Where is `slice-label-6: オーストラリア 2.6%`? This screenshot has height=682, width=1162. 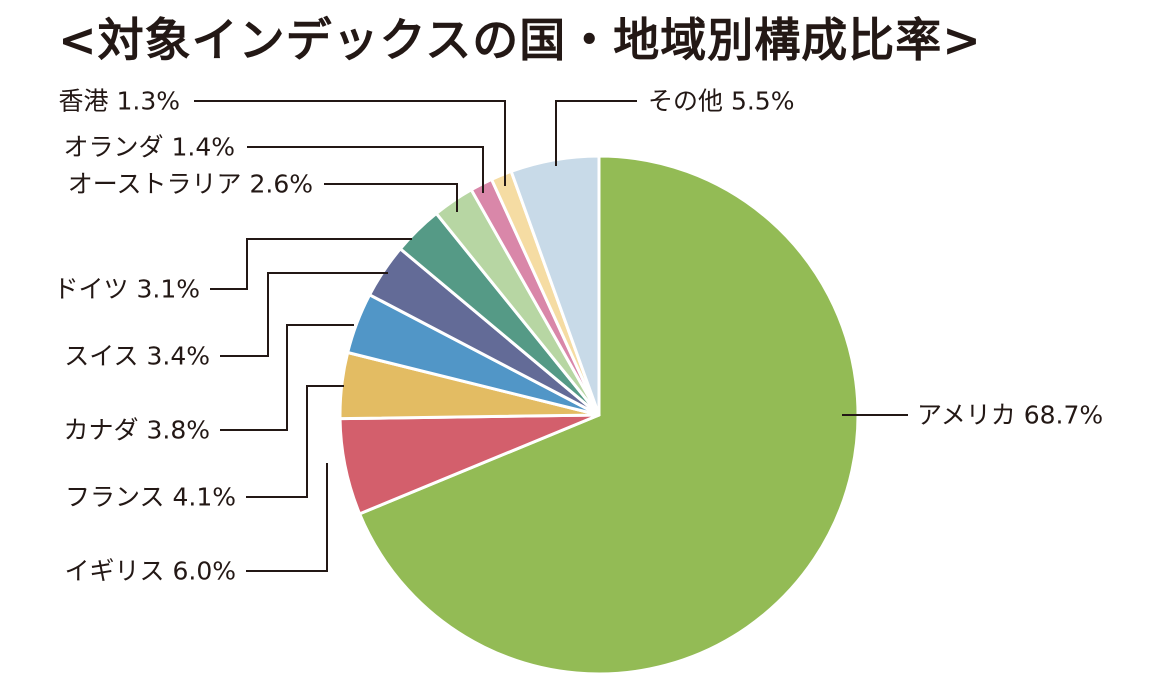
slice-label-6: オーストラリア 2.6% is located at coordinates (190, 184).